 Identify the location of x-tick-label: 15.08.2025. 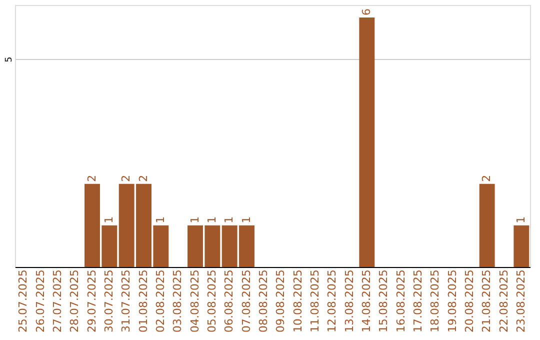
(383, 301).